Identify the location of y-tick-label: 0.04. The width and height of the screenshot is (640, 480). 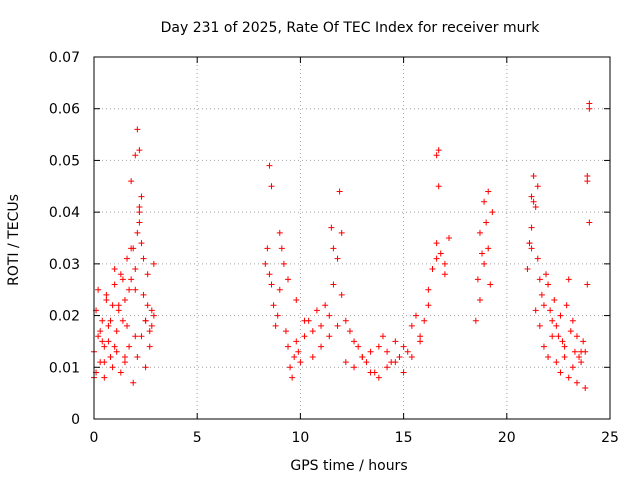
(64, 213).